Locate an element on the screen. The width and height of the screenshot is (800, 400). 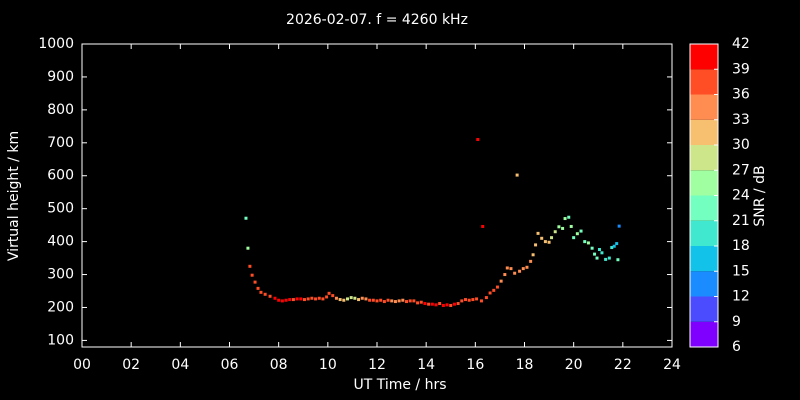
x-tick-label: 08 is located at coordinates (279, 365).